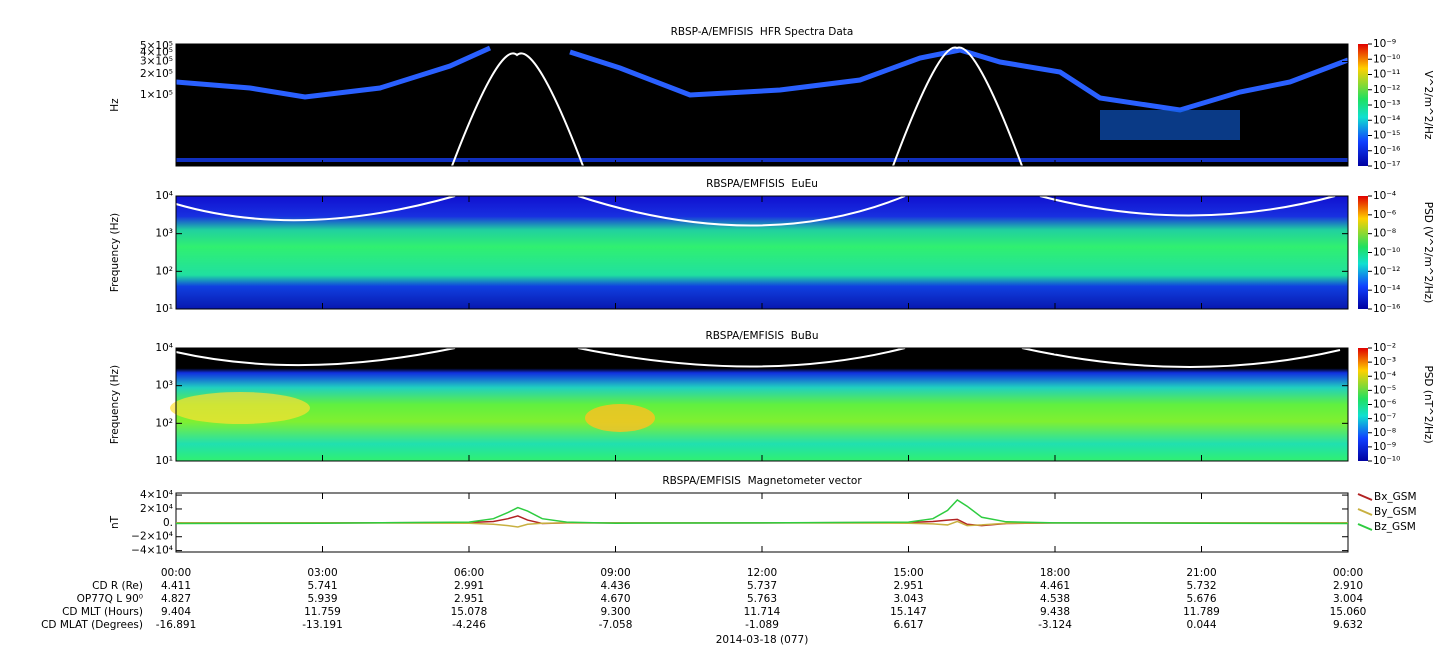  What do you see at coordinates (762, 32) in the screenshot?
I see `panel-title: RBSP-A/EMFISIS HFR Spectra Data` at bounding box center [762, 32].